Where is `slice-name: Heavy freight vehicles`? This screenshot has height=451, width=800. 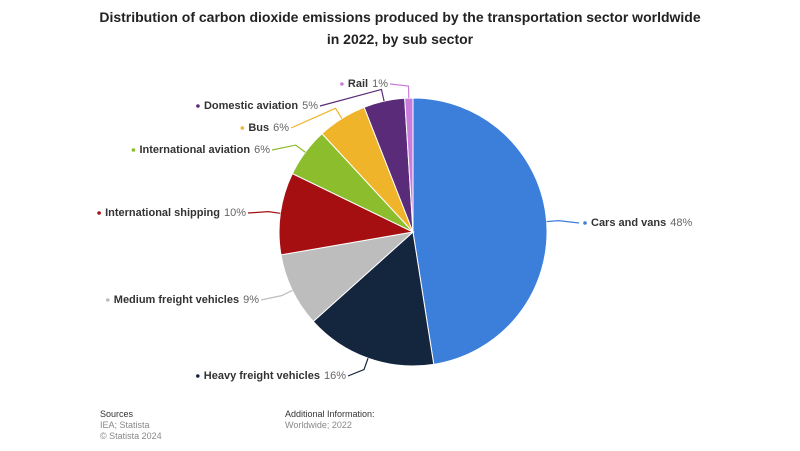 slice-name: Heavy freight vehicles is located at coordinates (262, 376).